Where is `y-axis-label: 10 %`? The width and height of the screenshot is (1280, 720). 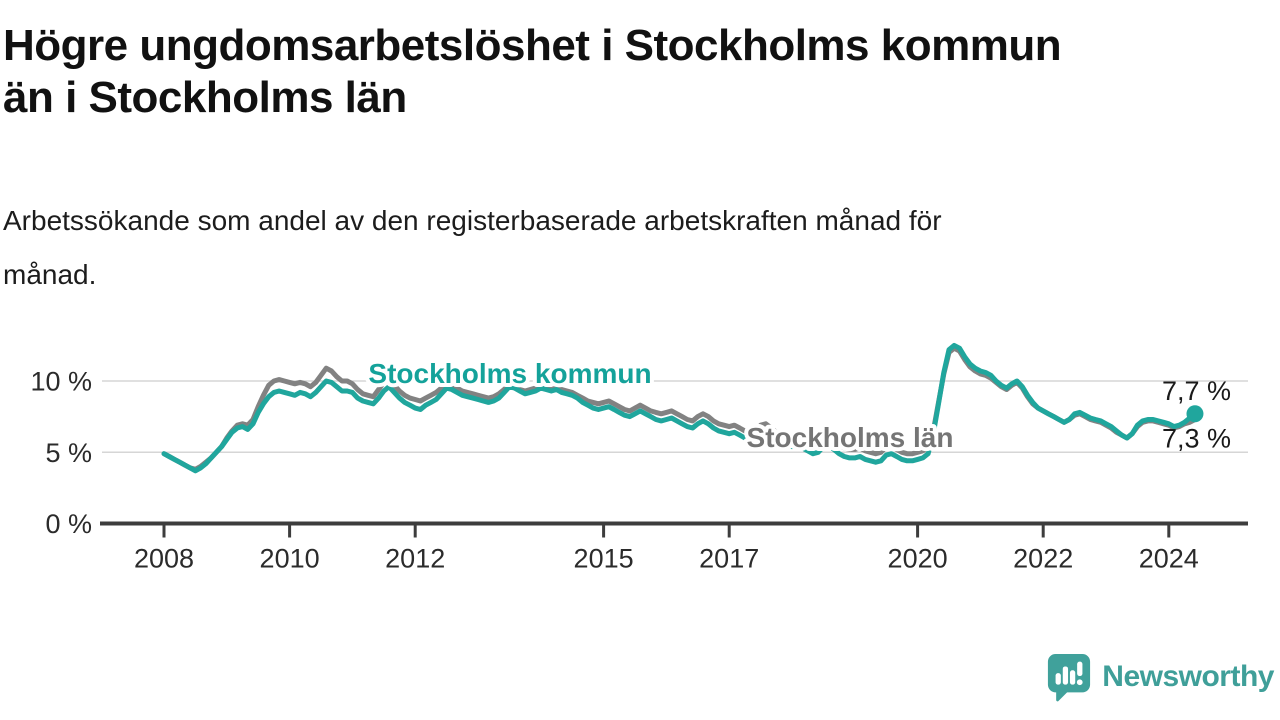 y-axis-label: 10 % is located at coordinates (61, 382).